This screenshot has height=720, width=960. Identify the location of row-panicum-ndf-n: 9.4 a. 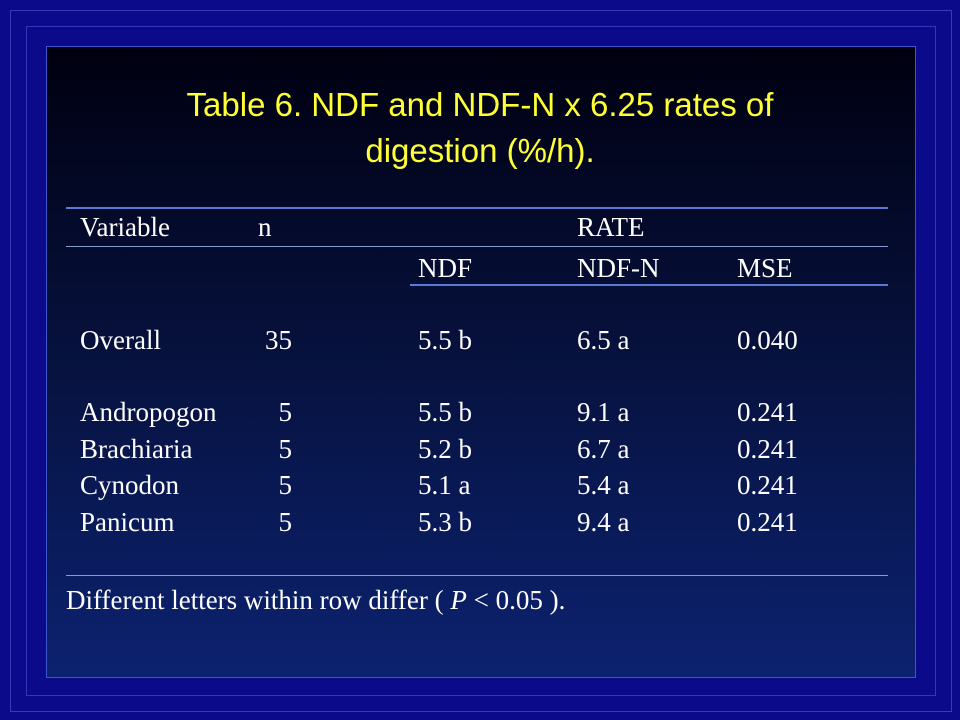
(603, 522).